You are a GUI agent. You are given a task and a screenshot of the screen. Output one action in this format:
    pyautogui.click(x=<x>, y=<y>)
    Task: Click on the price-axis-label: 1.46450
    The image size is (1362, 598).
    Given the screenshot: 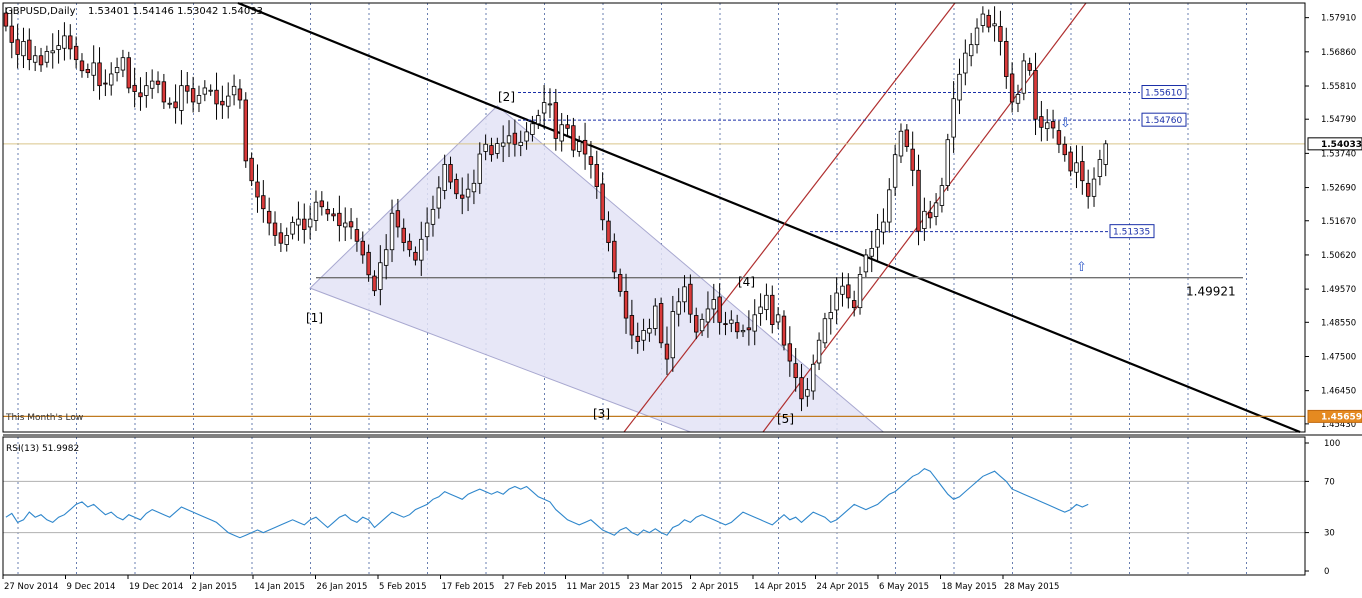 What is the action you would take?
    pyautogui.click(x=1338, y=392)
    